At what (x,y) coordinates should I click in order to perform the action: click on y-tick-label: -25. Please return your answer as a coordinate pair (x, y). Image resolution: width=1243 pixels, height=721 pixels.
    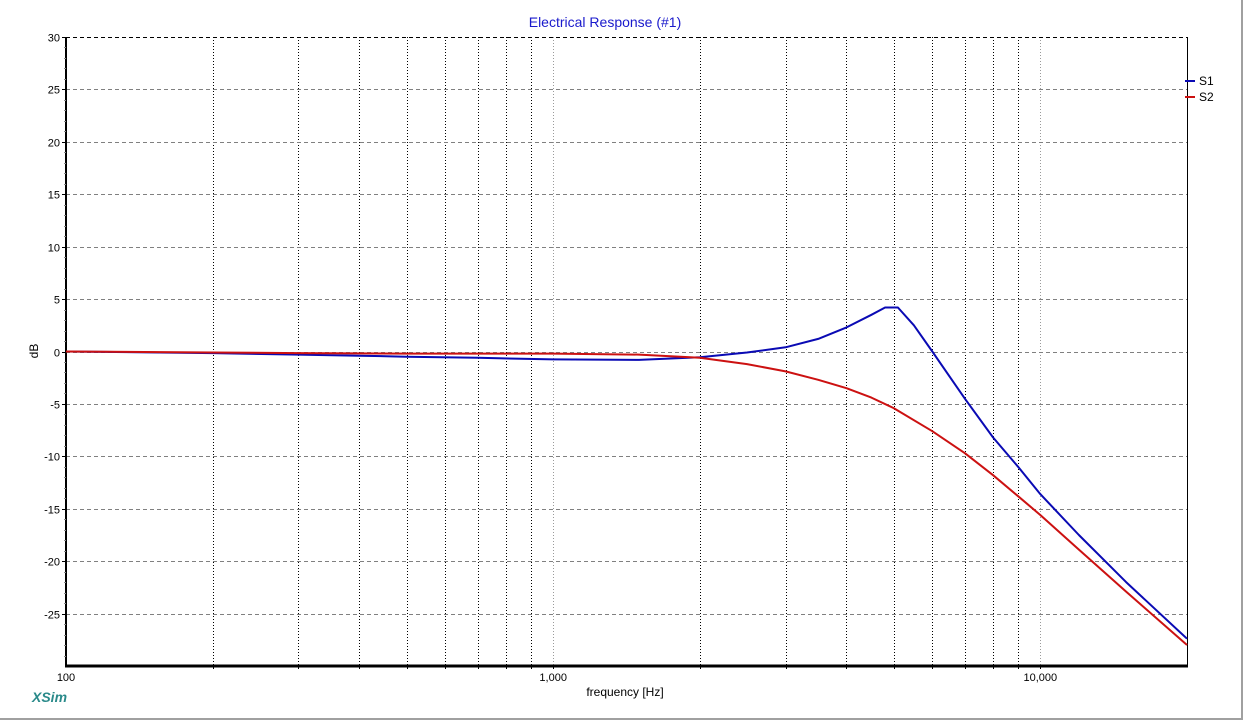
    Looking at the image, I should click on (52, 616).